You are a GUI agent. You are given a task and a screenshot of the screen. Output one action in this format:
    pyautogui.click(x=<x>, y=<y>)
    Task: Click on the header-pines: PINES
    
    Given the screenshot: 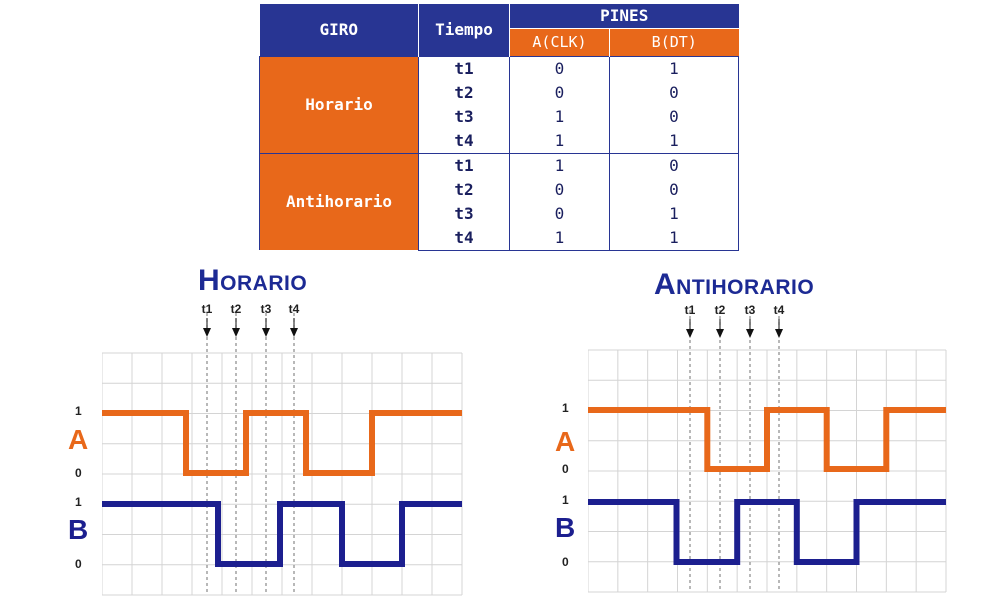 What is the action you would take?
    pyautogui.click(x=624, y=16)
    